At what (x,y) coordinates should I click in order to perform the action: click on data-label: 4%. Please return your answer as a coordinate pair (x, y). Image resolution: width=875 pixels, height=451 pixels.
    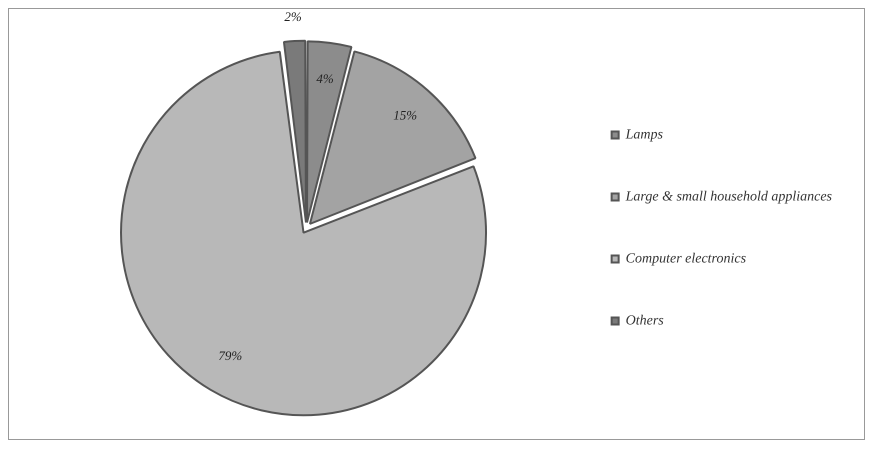
    Looking at the image, I should click on (325, 78).